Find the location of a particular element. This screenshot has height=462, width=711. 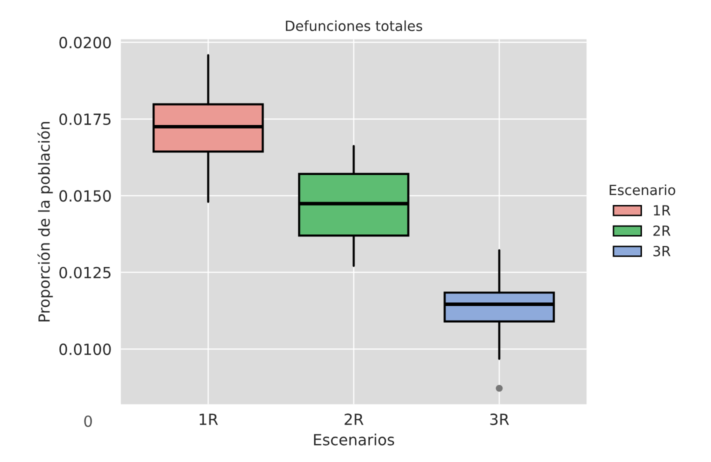

legend-label: 1R is located at coordinates (662, 210).